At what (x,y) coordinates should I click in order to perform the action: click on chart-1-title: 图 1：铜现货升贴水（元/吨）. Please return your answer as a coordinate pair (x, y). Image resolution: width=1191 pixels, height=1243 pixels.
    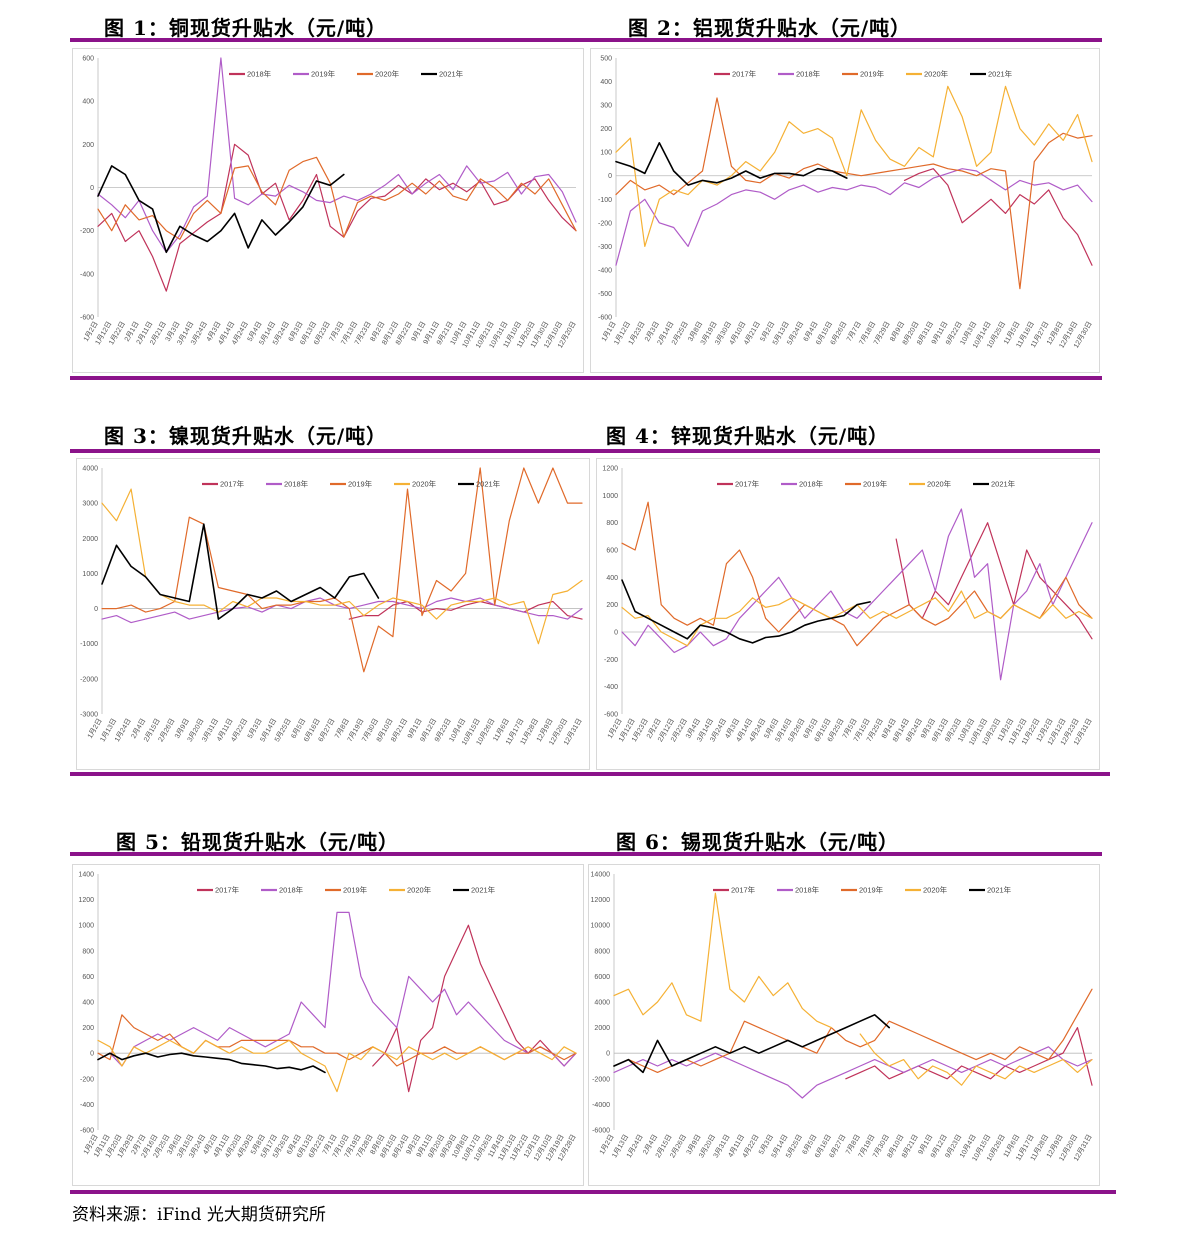
    Looking at the image, I should click on (246, 28).